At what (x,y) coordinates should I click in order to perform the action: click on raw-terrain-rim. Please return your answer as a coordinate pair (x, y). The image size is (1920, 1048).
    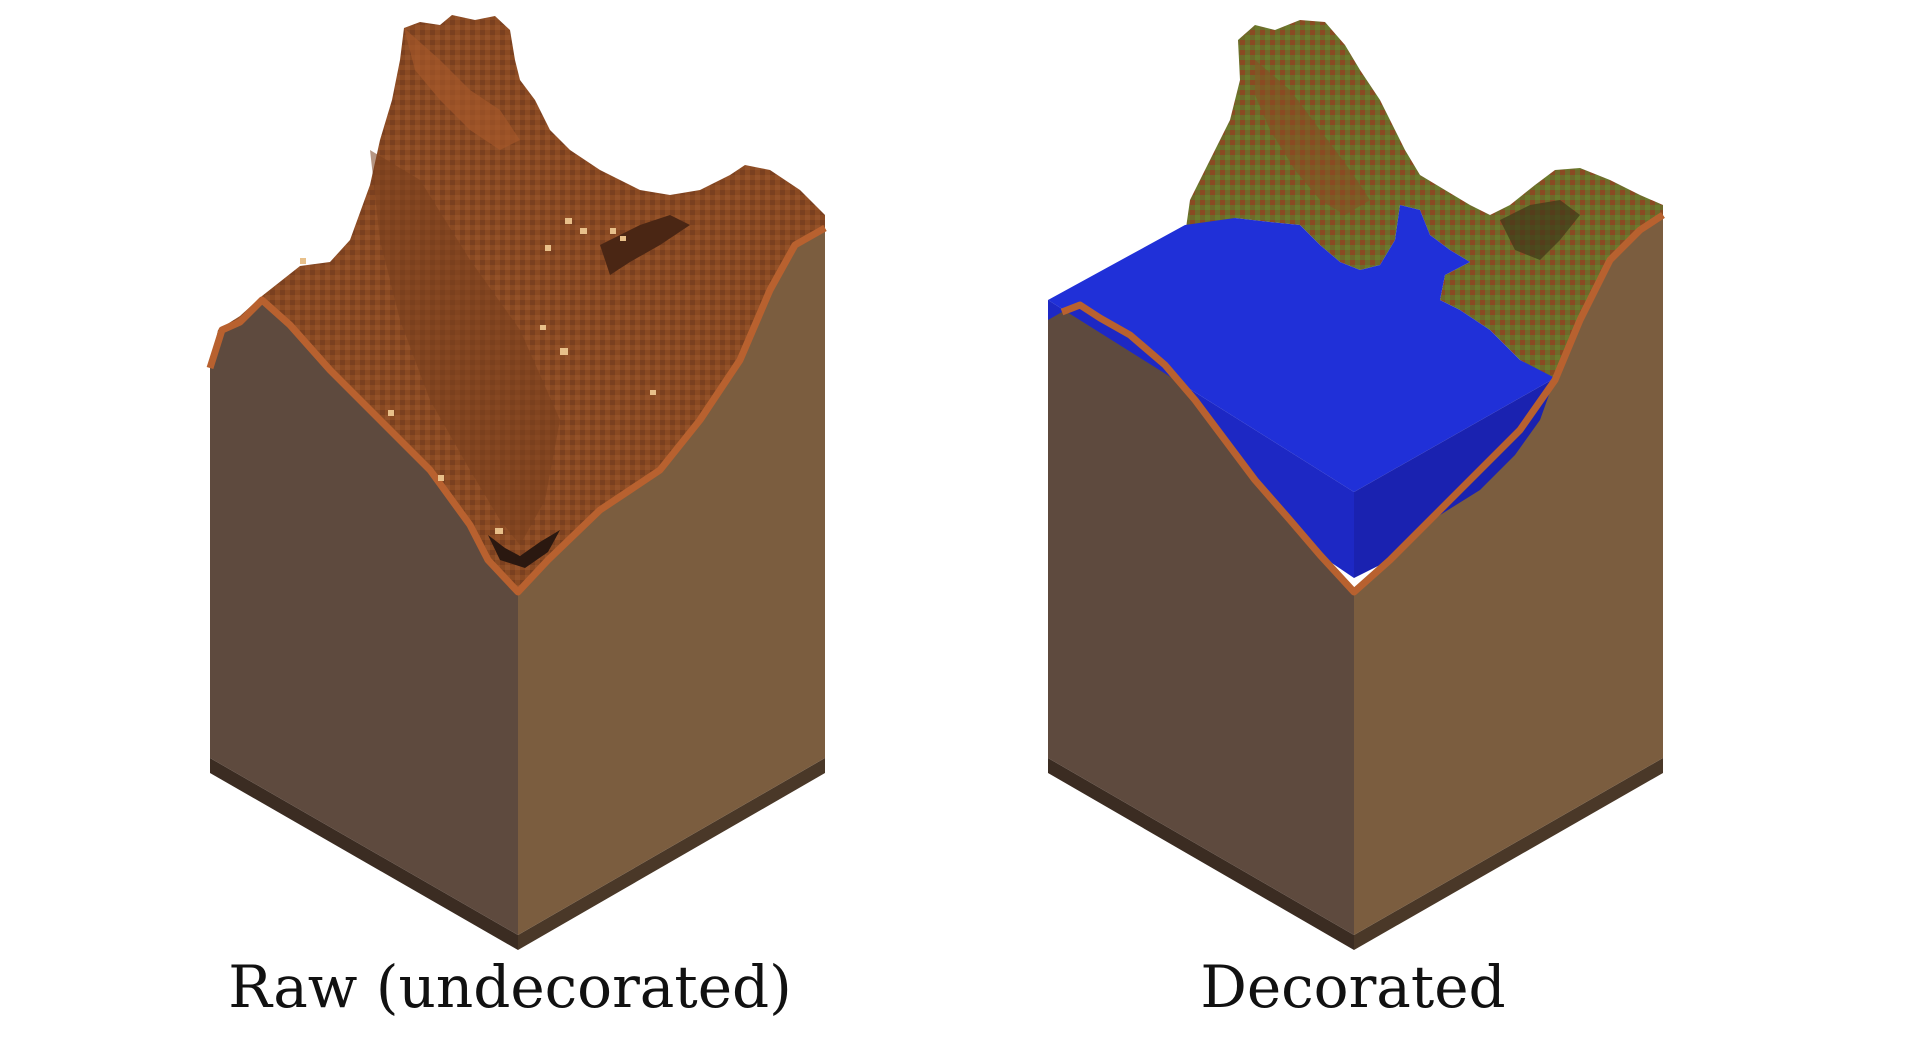
    Looking at the image, I should click on (516, 410).